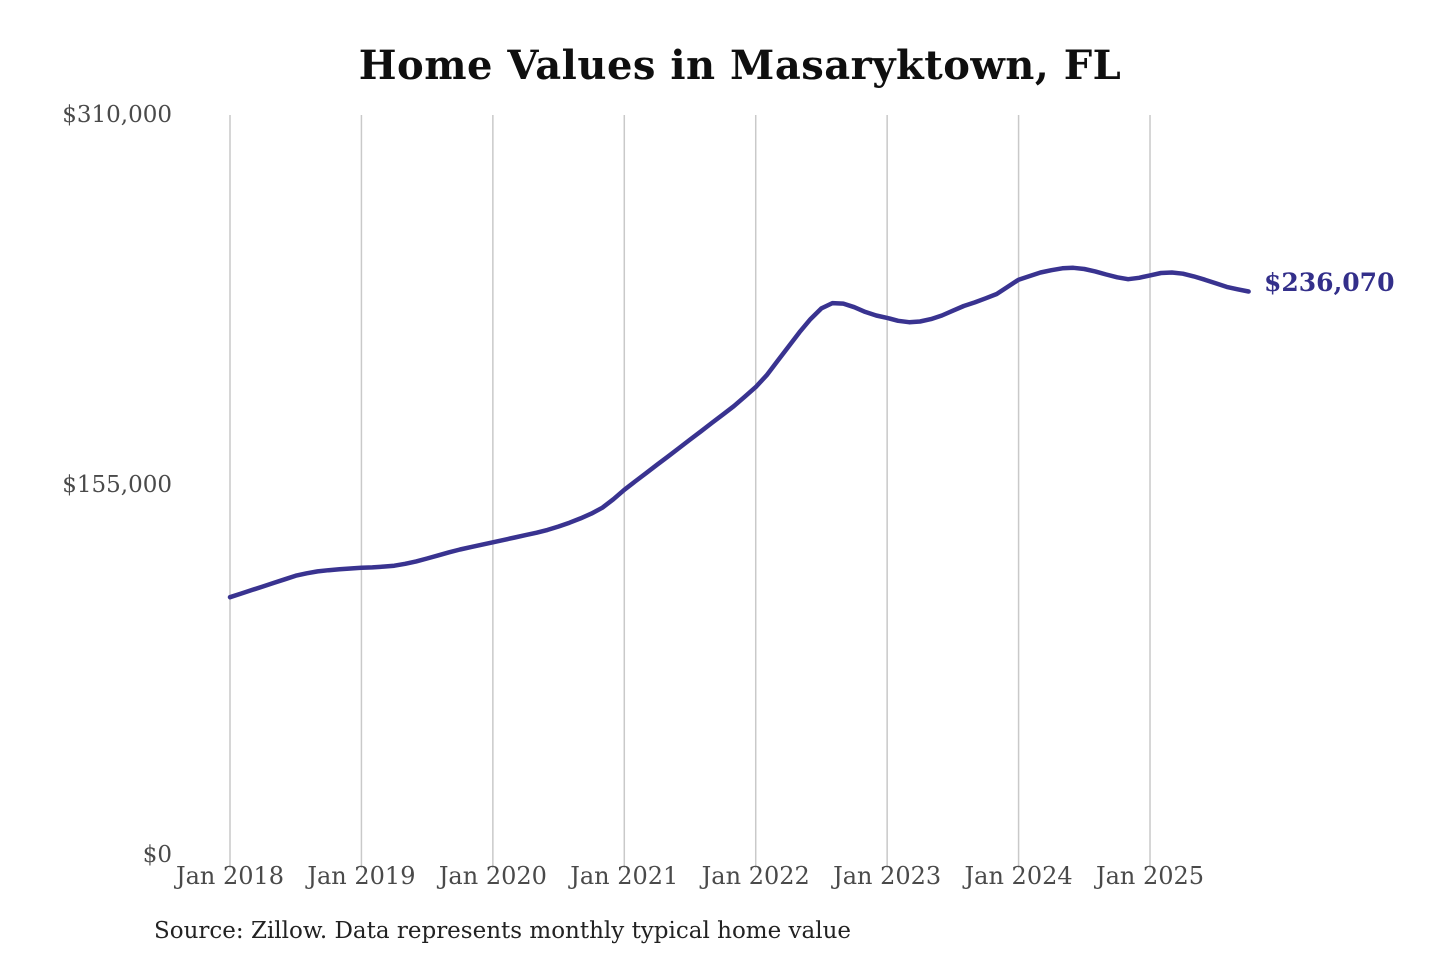 This screenshot has width=1440, height=960. Describe the element at coordinates (740, 65) in the screenshot. I see `chart-title: Home Values in Masaryktown, FL` at that location.